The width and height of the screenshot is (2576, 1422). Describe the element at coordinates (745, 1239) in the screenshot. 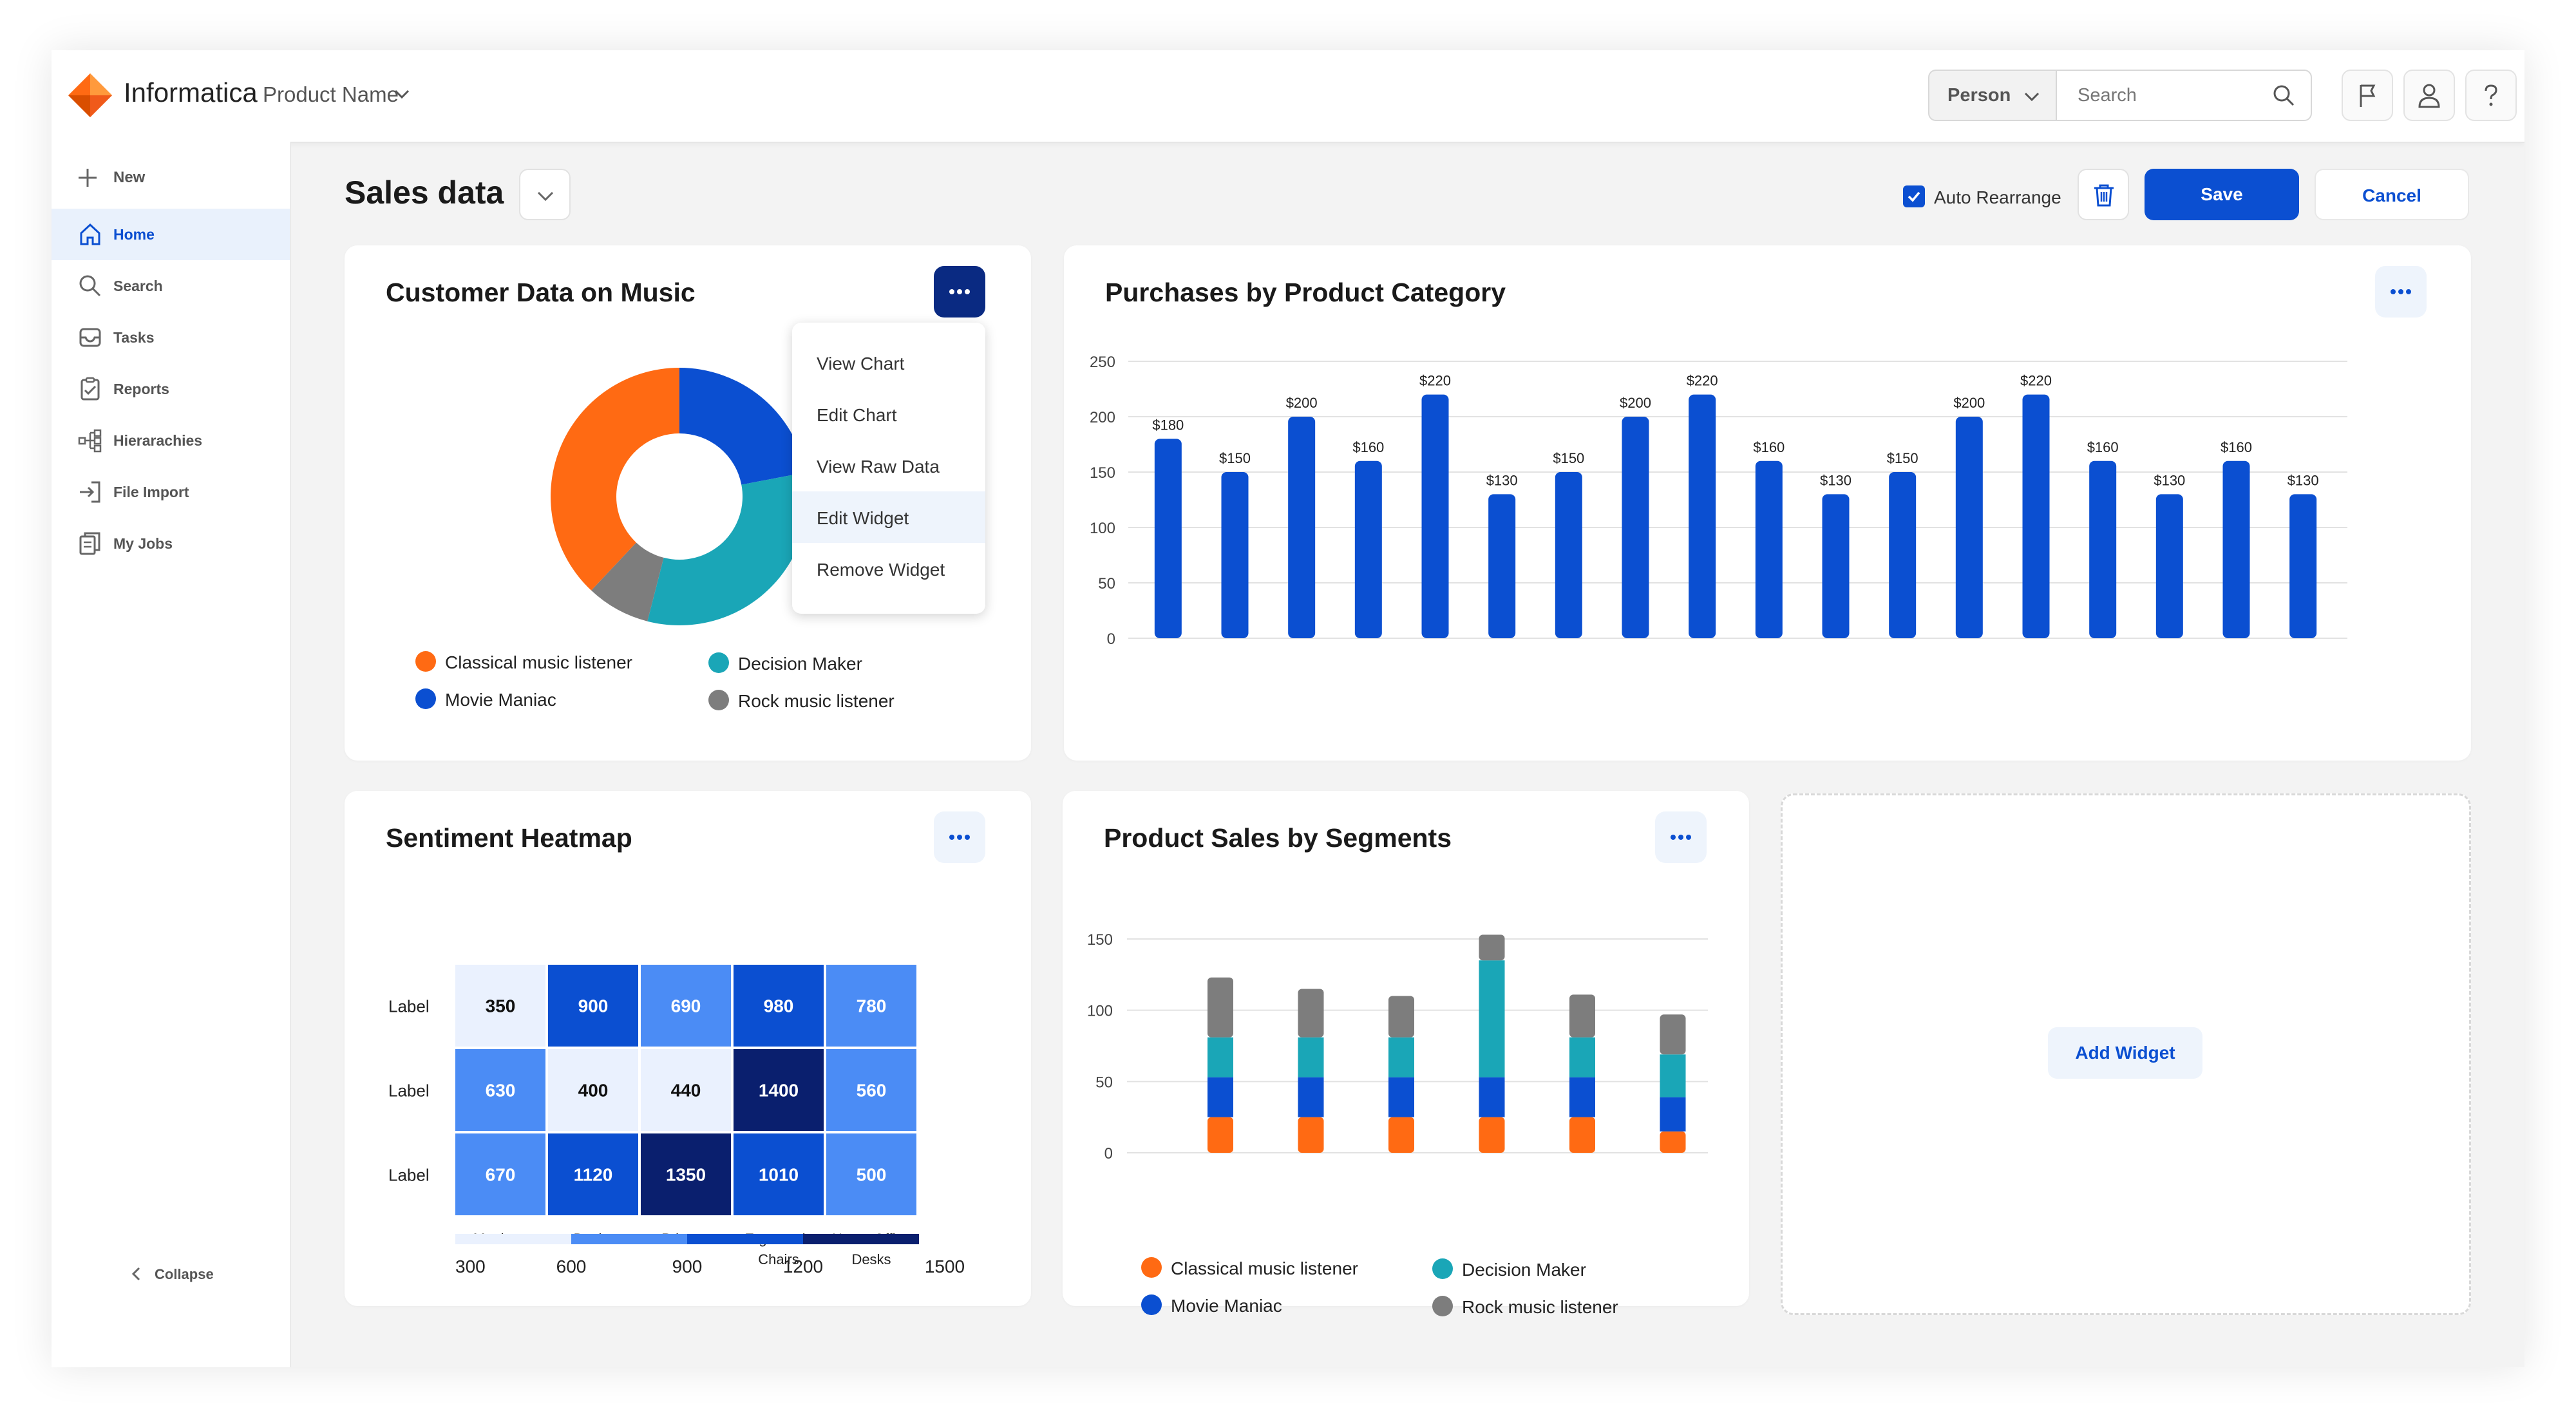

I see `scale-band` at that location.